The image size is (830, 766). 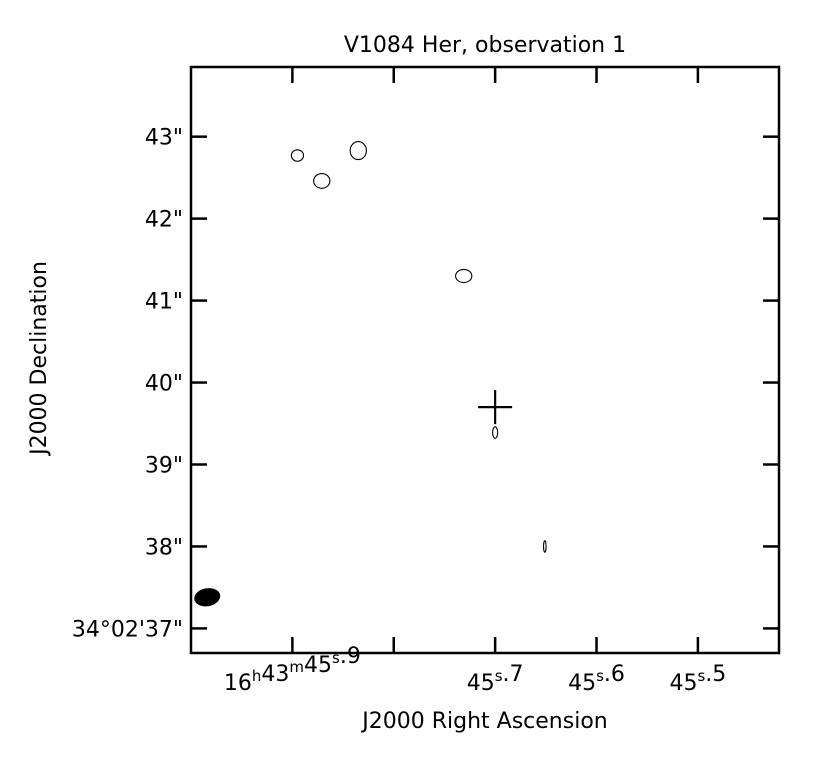 What do you see at coordinates (164, 547) in the screenshot?
I see `y-tick-label: 38"` at bounding box center [164, 547].